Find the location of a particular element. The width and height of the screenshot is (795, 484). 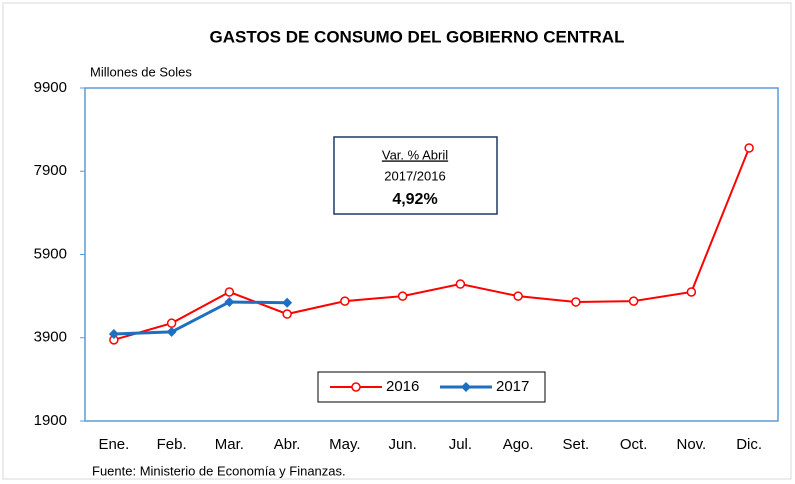

x-tick-label: Nov. is located at coordinates (692, 444).